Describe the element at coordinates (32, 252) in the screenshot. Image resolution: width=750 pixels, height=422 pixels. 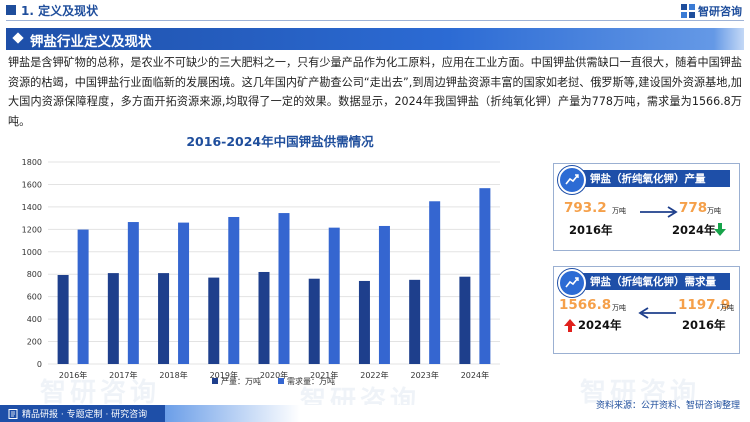
I see `y-tick-label: 1000` at that location.